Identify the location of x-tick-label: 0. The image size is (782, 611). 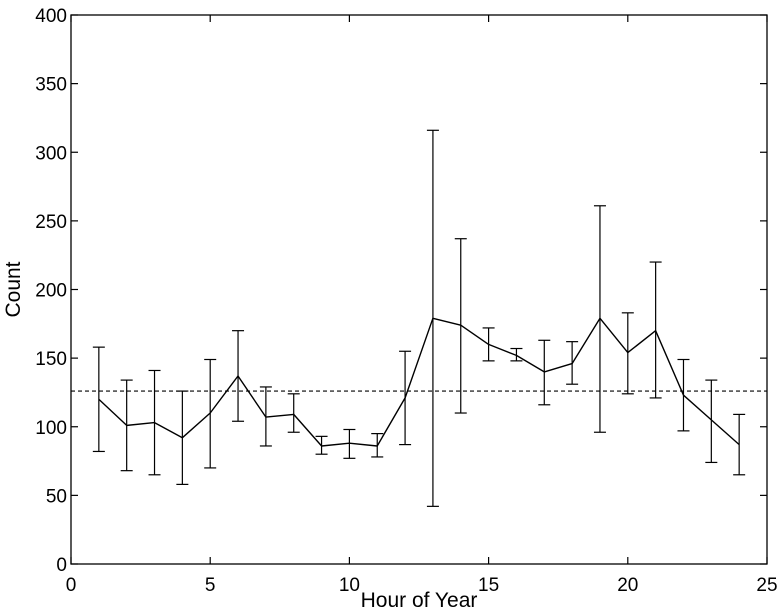
(71, 585).